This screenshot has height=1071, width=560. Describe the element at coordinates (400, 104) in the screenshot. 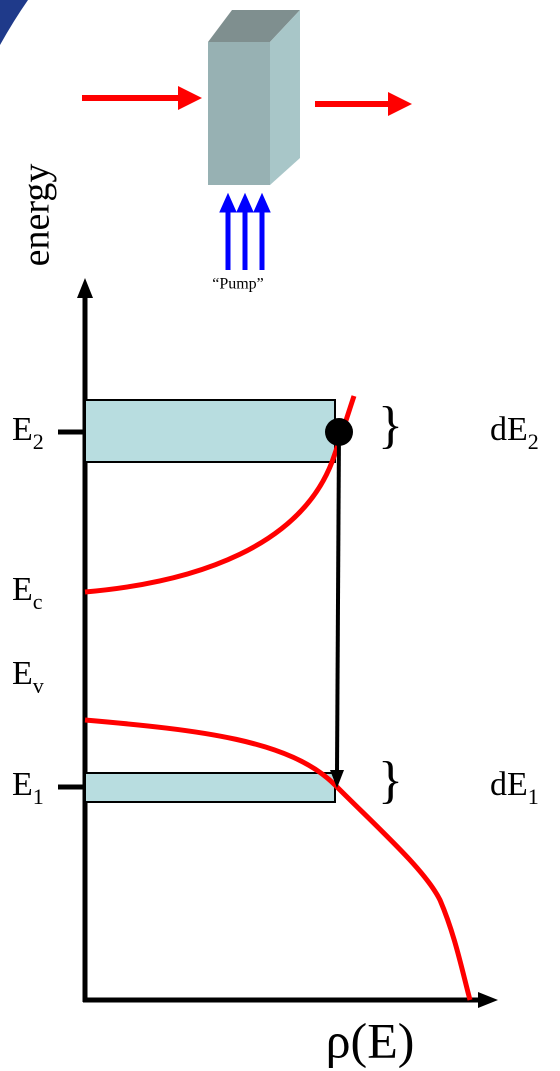

I see `output-arrowhead` at that location.